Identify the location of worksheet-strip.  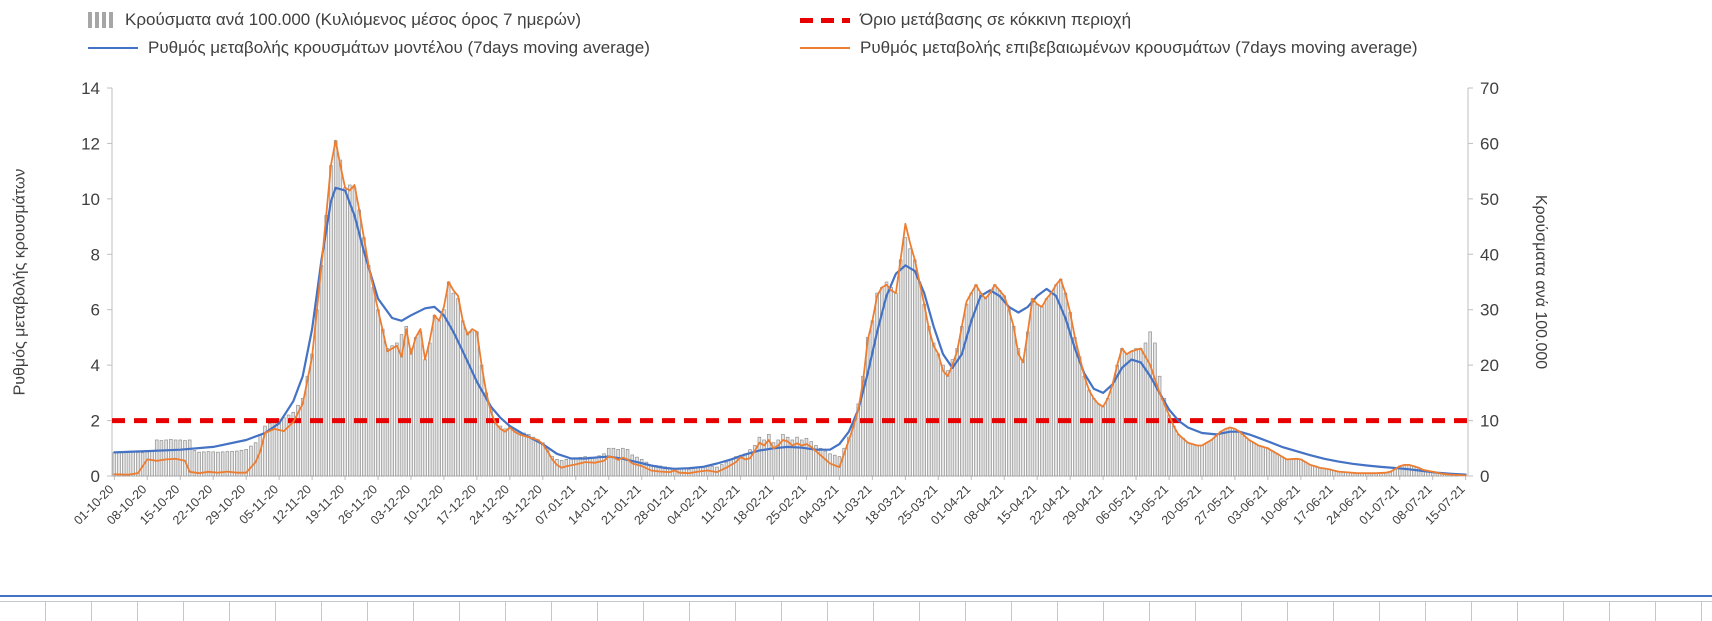
(856, 608).